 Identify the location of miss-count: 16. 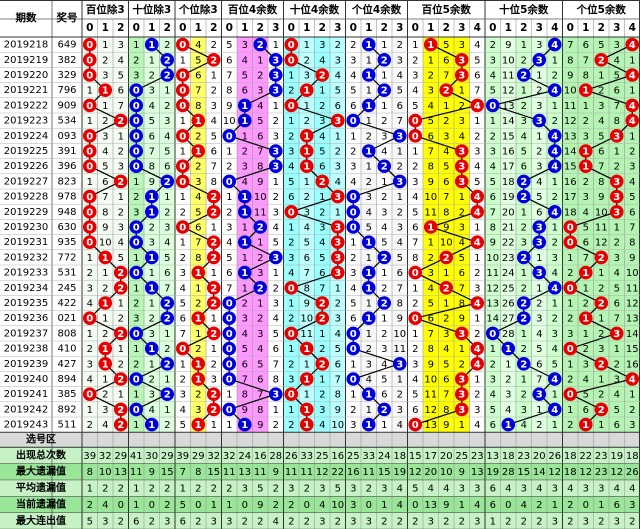
(632, 364).